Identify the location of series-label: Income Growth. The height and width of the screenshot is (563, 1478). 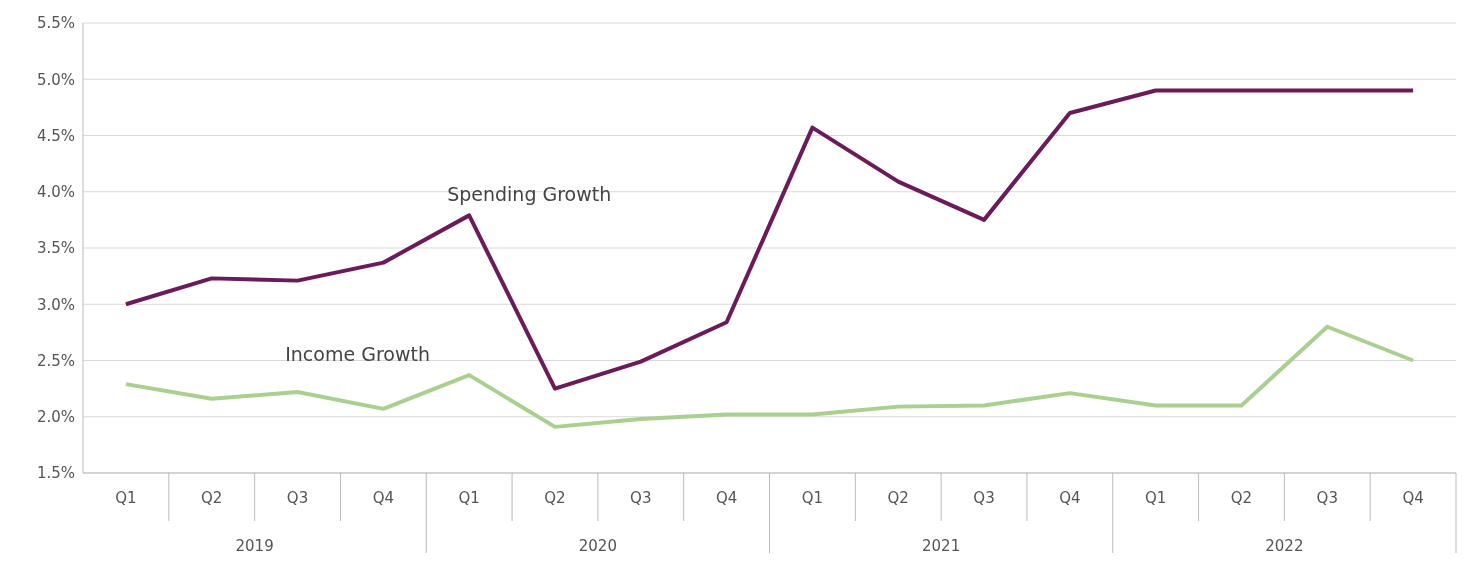
(357, 354).